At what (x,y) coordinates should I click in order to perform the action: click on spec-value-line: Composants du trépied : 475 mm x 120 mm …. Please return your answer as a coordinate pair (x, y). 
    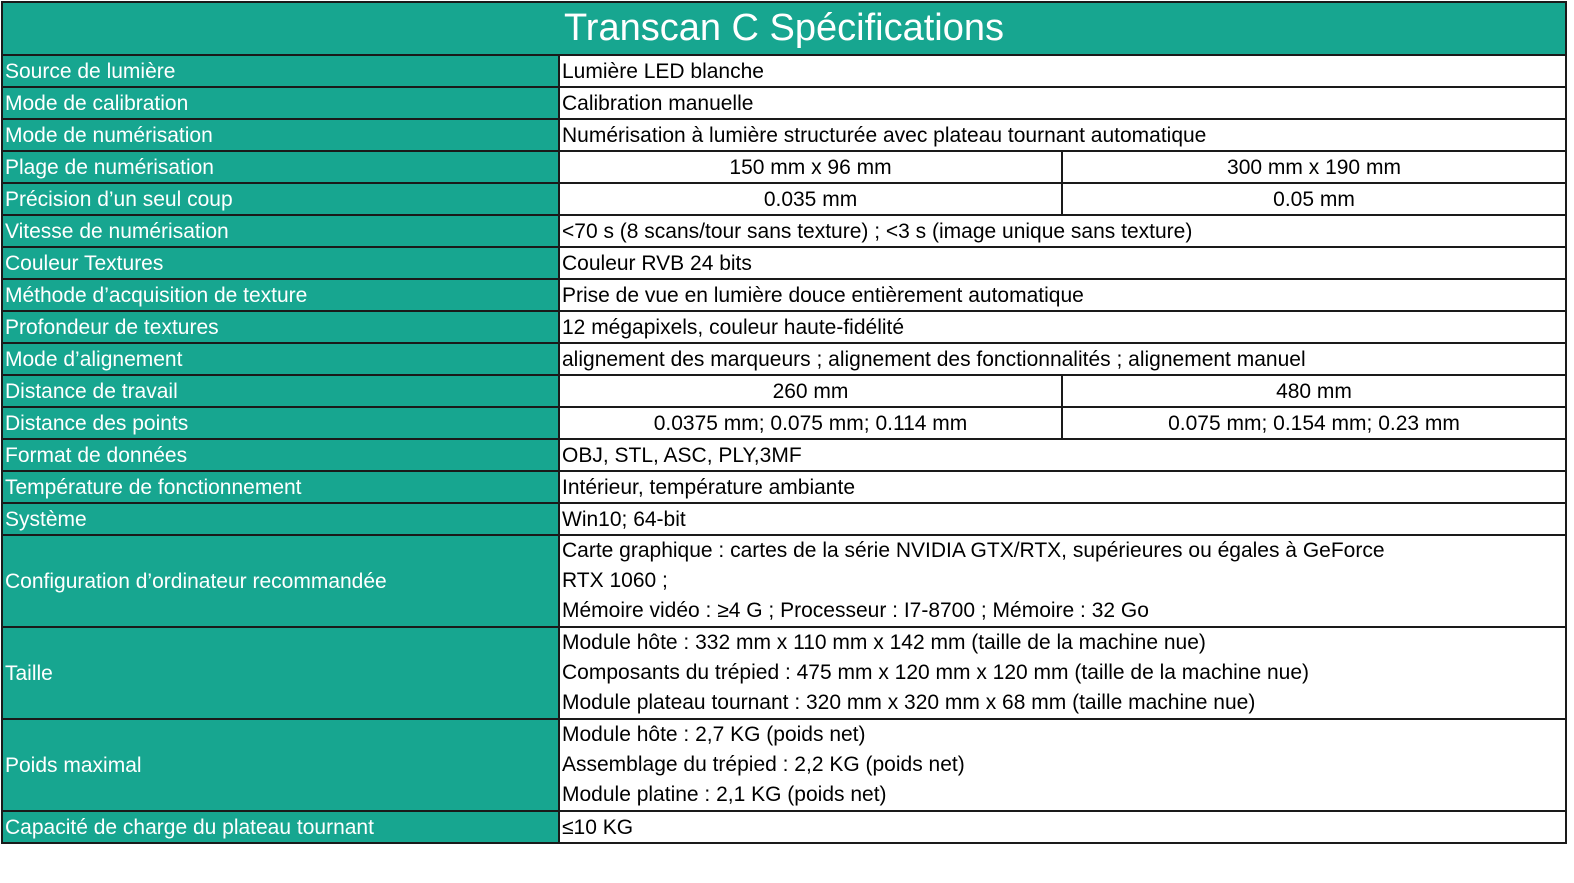
    Looking at the image, I should click on (936, 672).